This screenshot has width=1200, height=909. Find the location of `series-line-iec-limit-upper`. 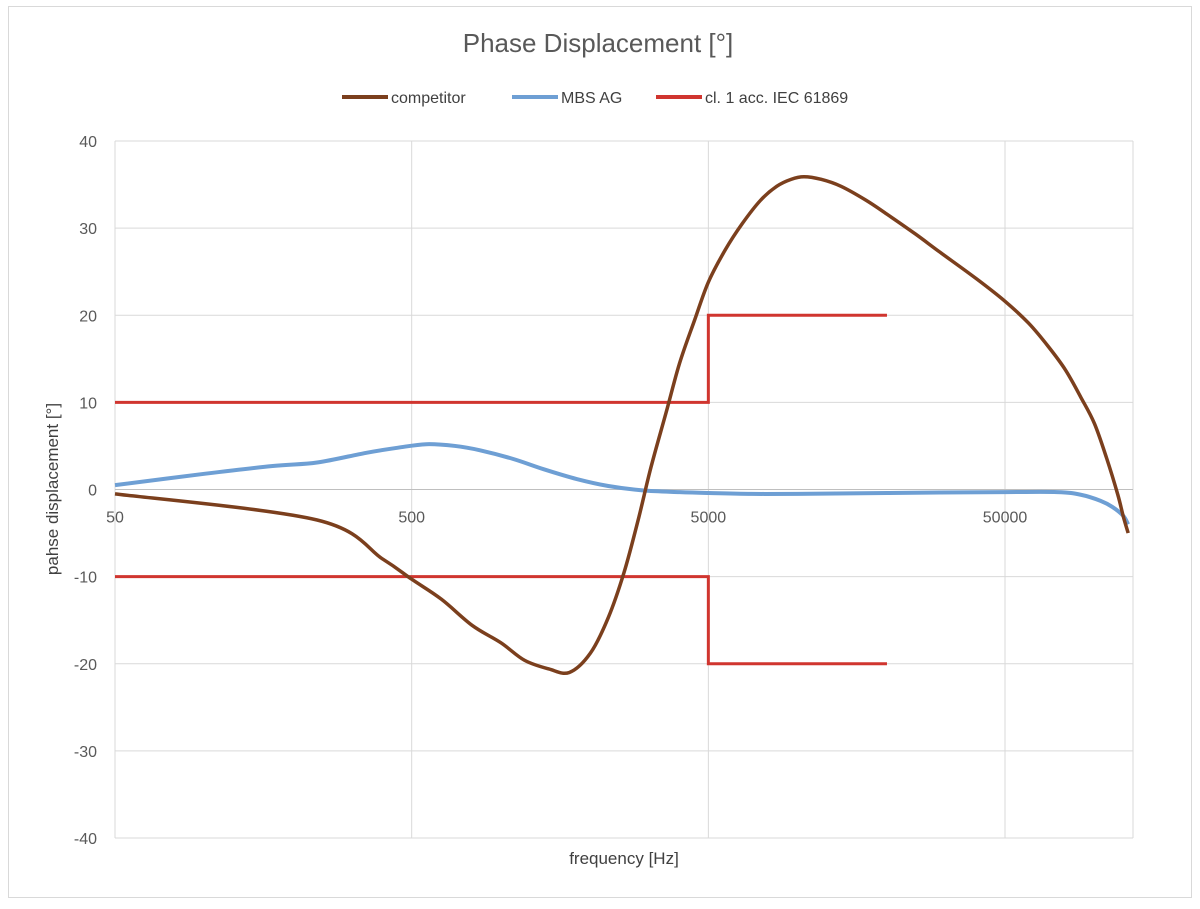

series-line-iec-limit-upper is located at coordinates (501, 358).